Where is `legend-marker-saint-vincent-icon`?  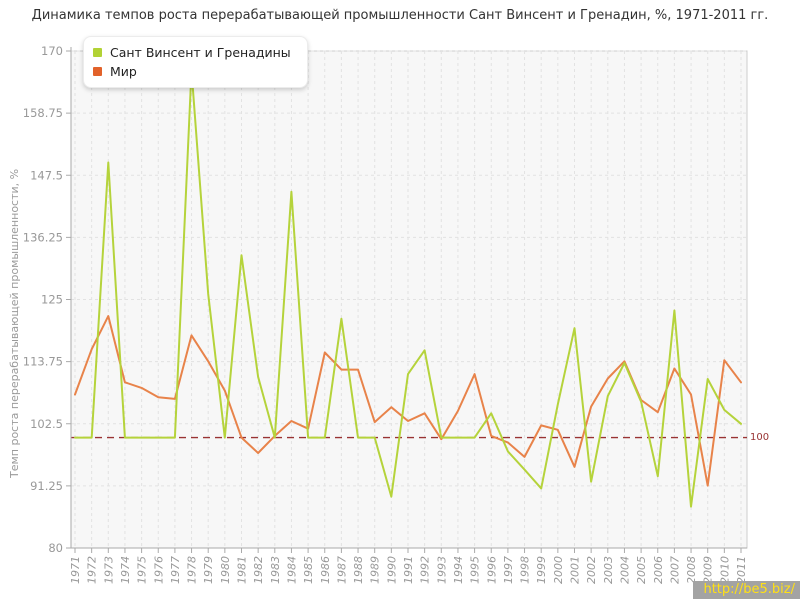 legend-marker-saint-vincent-icon is located at coordinates (97, 52).